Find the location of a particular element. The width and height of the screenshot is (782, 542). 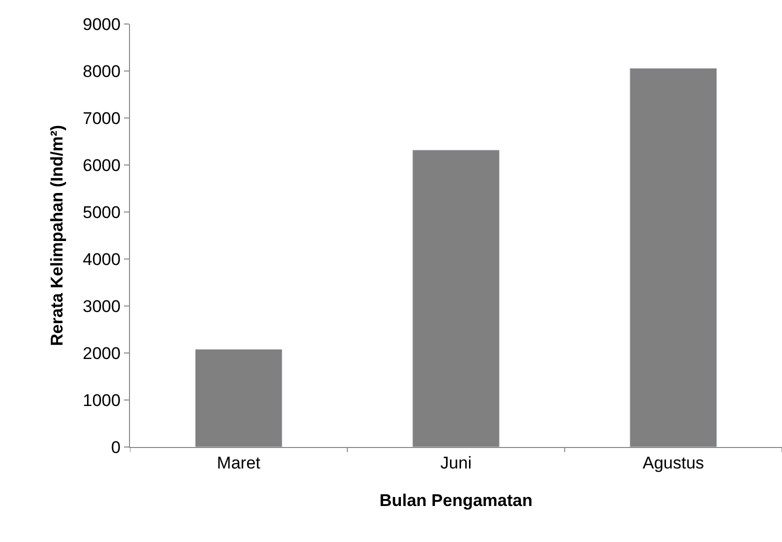

y-tick-label: 1000 is located at coordinates (101, 400).